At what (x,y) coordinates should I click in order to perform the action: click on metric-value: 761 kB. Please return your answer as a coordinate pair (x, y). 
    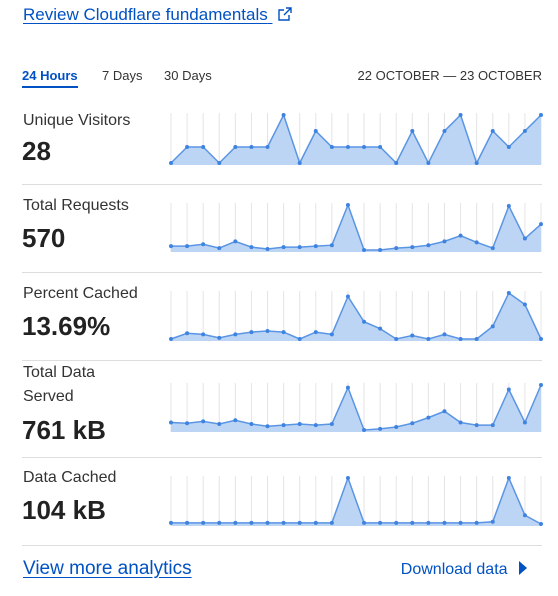
    Looking at the image, I should click on (64, 430).